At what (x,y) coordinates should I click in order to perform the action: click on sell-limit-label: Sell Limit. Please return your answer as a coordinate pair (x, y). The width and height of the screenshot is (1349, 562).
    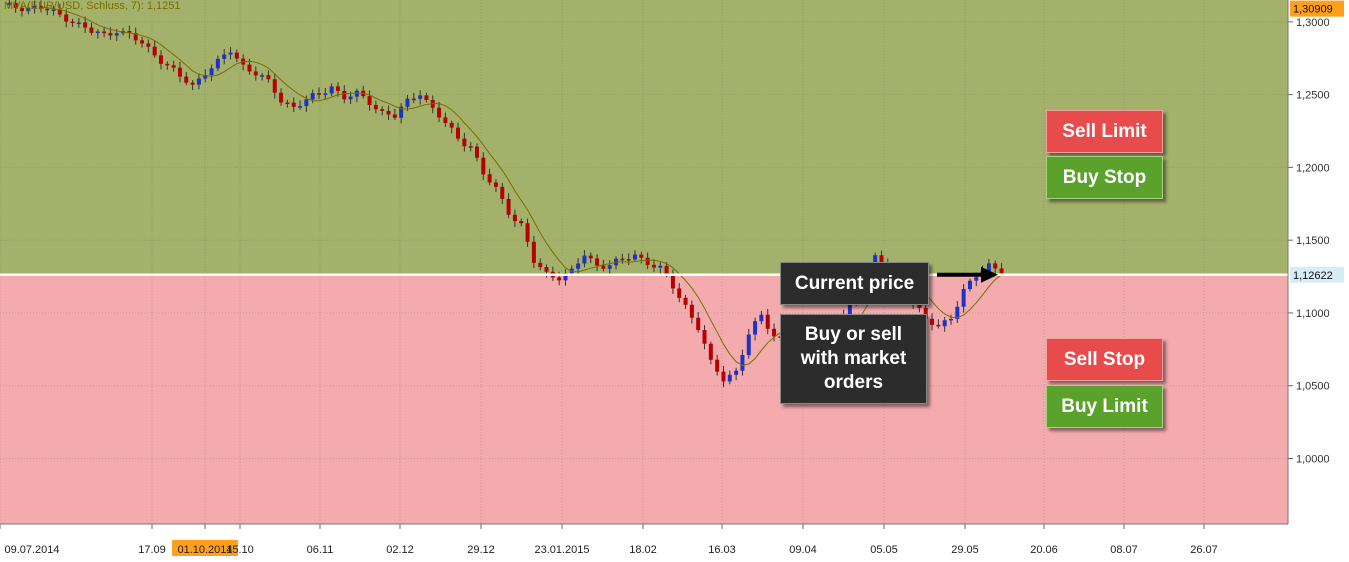
    Looking at the image, I should click on (1104, 131).